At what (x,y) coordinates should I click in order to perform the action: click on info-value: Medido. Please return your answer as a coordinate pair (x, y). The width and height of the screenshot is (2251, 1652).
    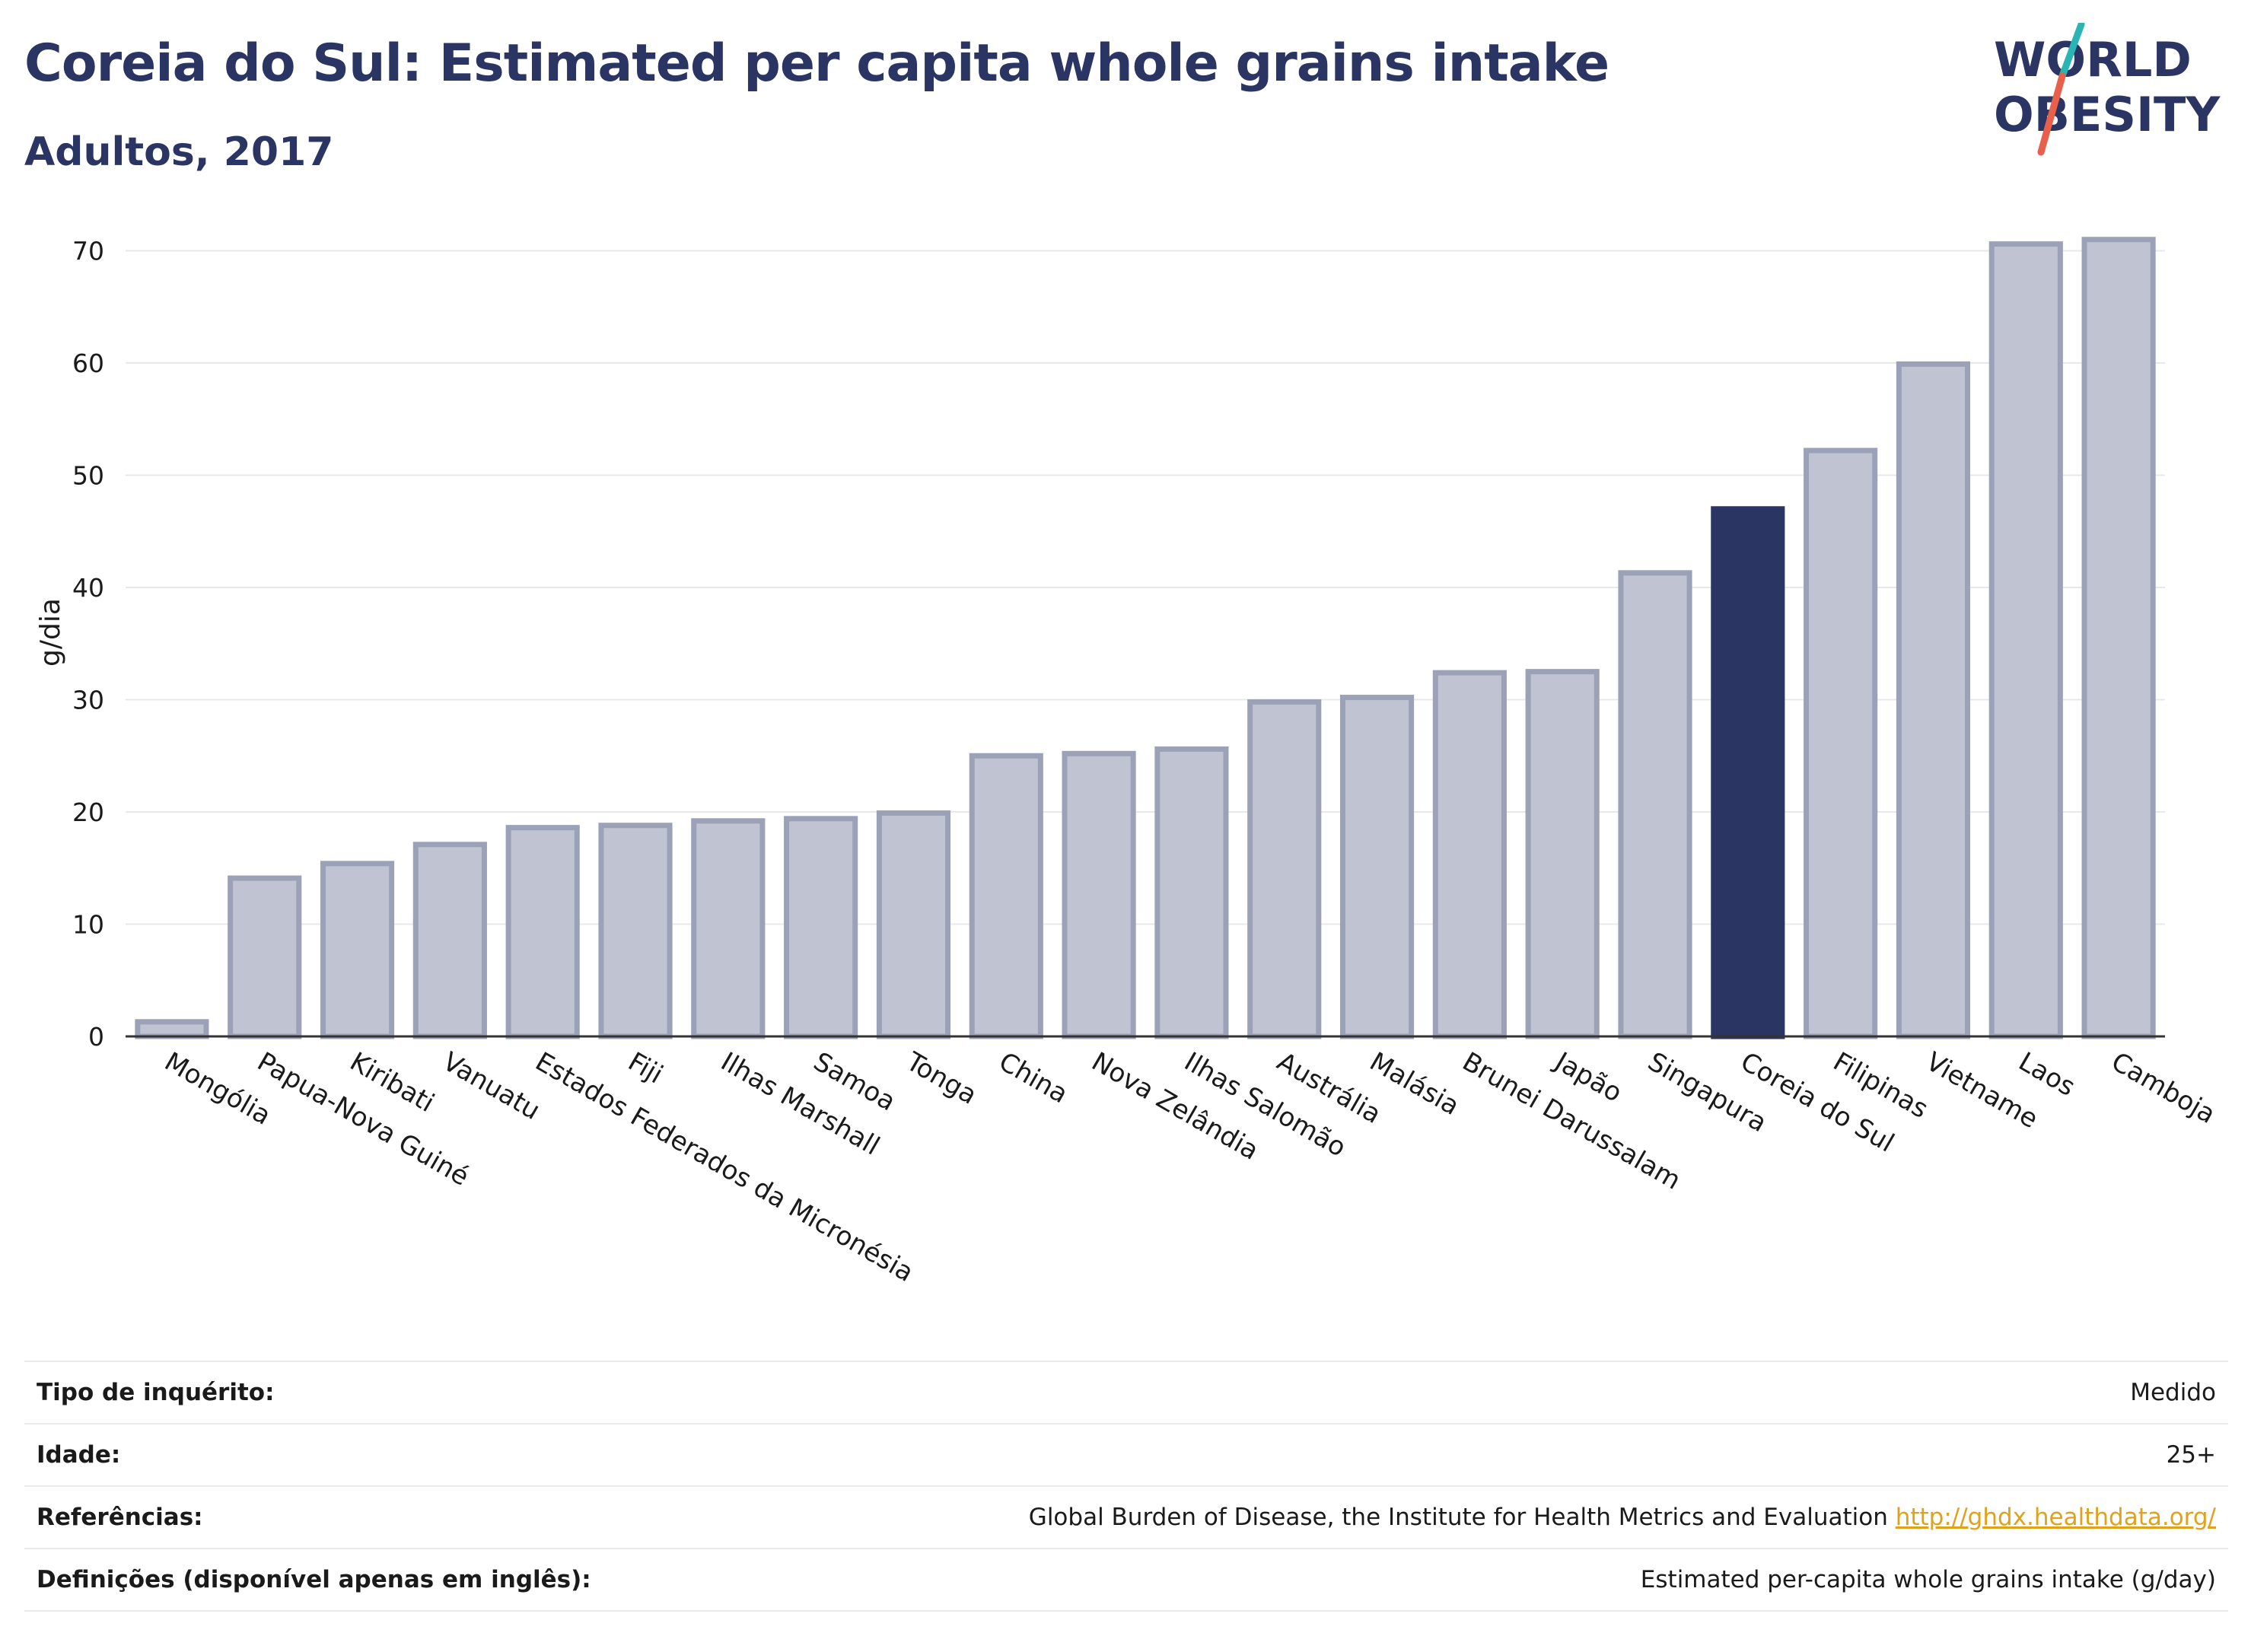
    Looking at the image, I should click on (1482, 1392).